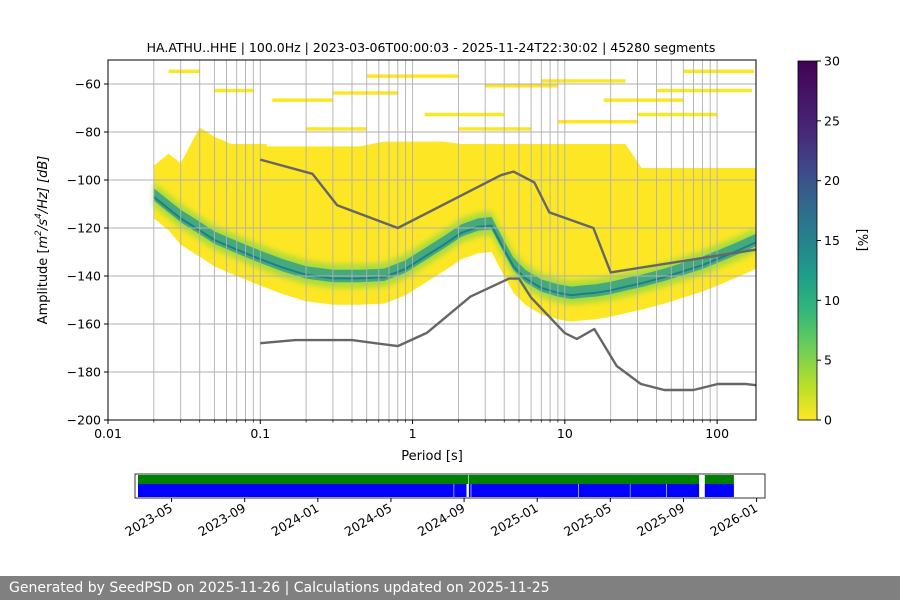 This screenshot has width=900, height=600. What do you see at coordinates (733, 519) in the screenshot?
I see `availability-tick-label: 2026-01` at bounding box center [733, 519].